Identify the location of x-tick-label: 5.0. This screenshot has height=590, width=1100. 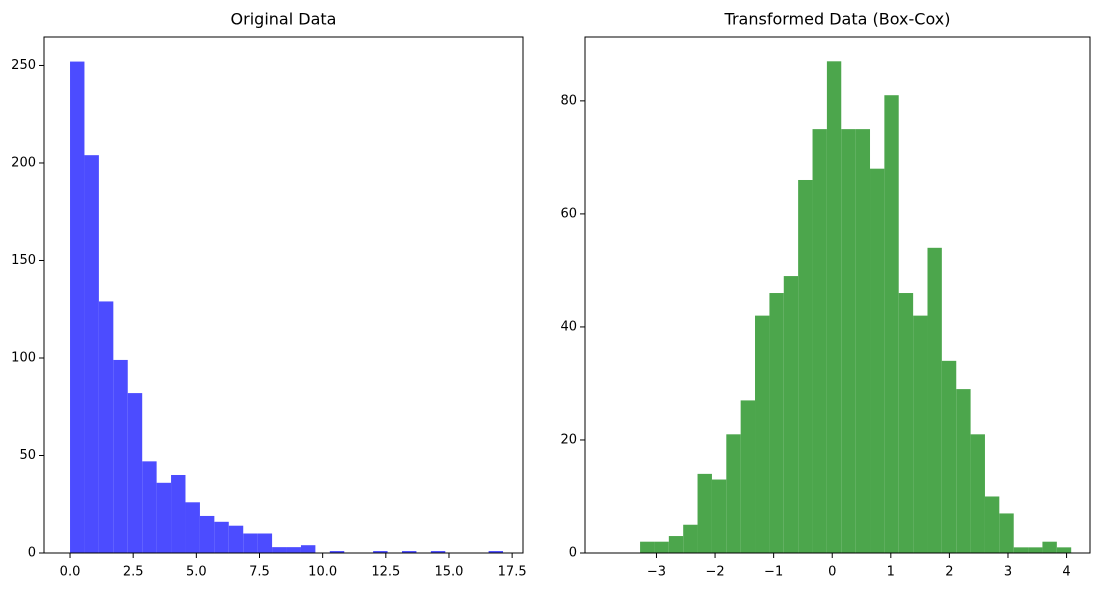
(196, 572).